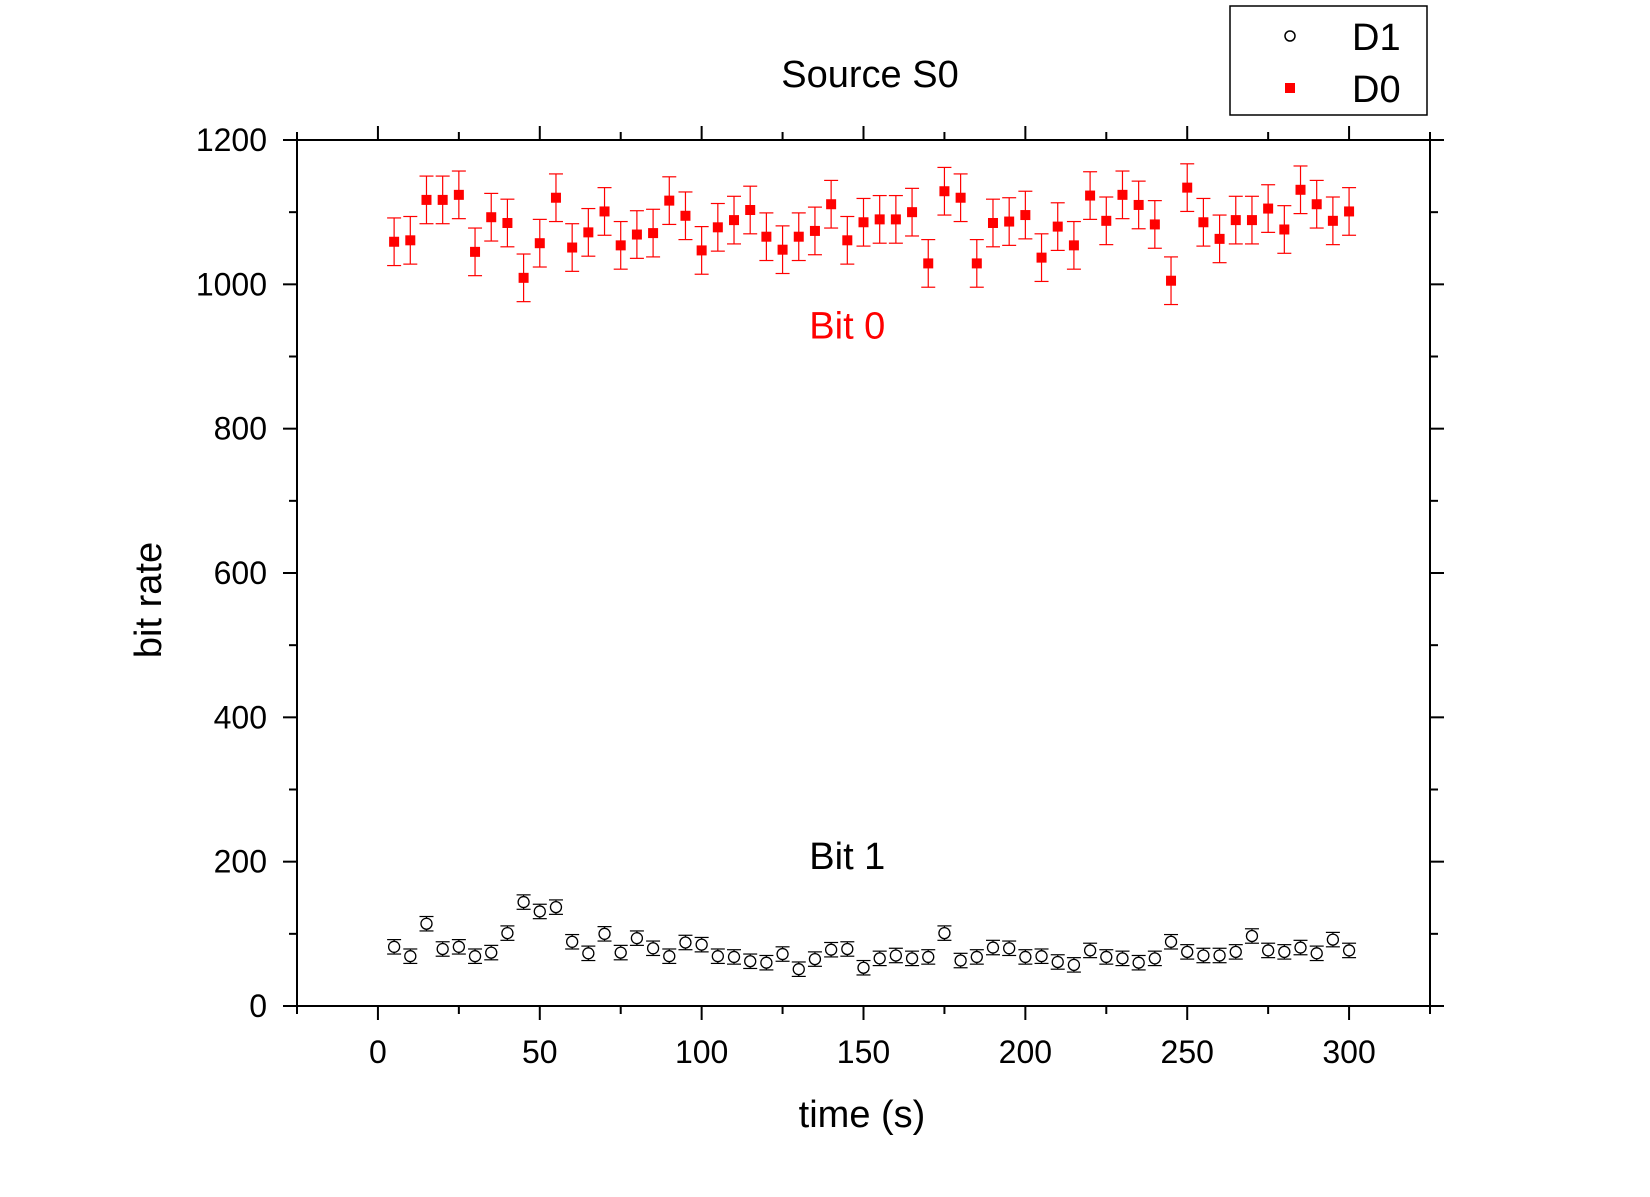 The image size is (1650, 1197). I want to click on legend-box, so click(1328, 60).